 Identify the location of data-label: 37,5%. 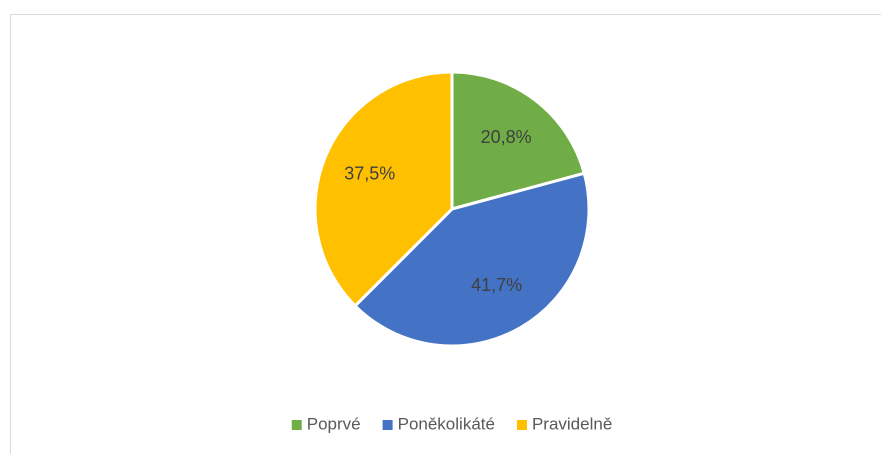
(369, 174).